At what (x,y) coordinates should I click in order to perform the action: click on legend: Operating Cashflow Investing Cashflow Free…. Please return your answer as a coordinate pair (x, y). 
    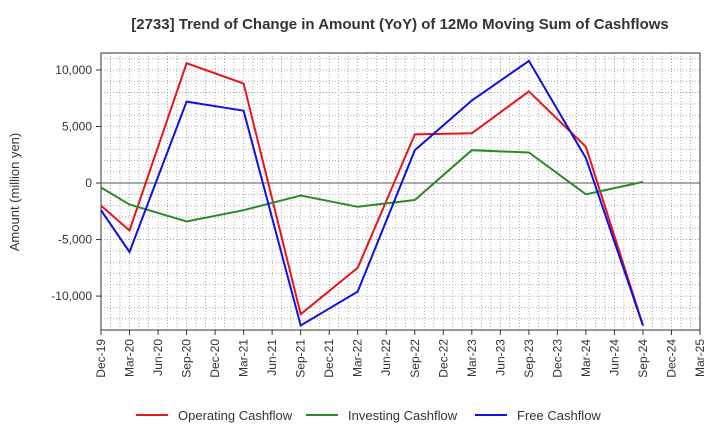
    Looking at the image, I should click on (368, 415).